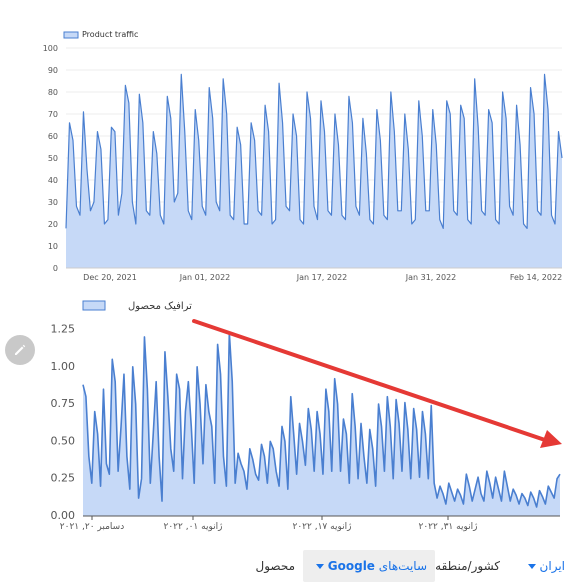 This screenshot has width=575, height=586. Describe the element at coordinates (205, 277) in the screenshot. I see `chart1-x-tick-label: Jan 01, 2022` at that location.